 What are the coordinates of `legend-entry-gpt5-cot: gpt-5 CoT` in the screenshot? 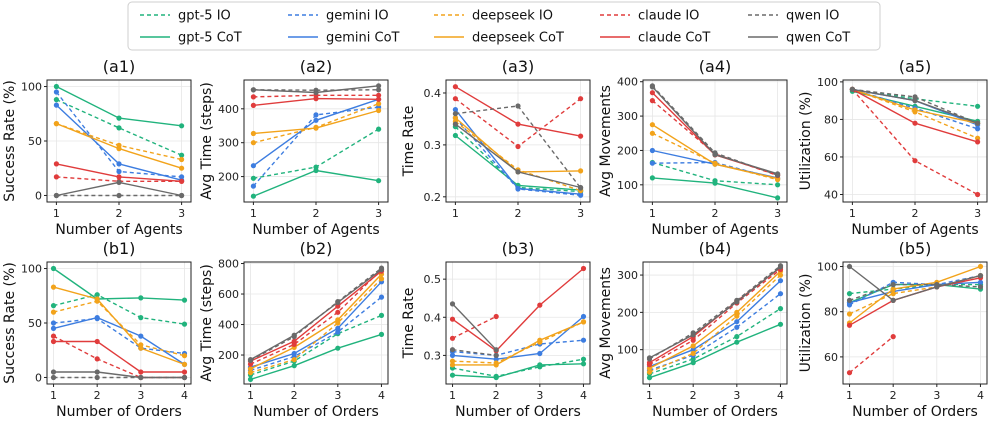 It's located at (191, 38).